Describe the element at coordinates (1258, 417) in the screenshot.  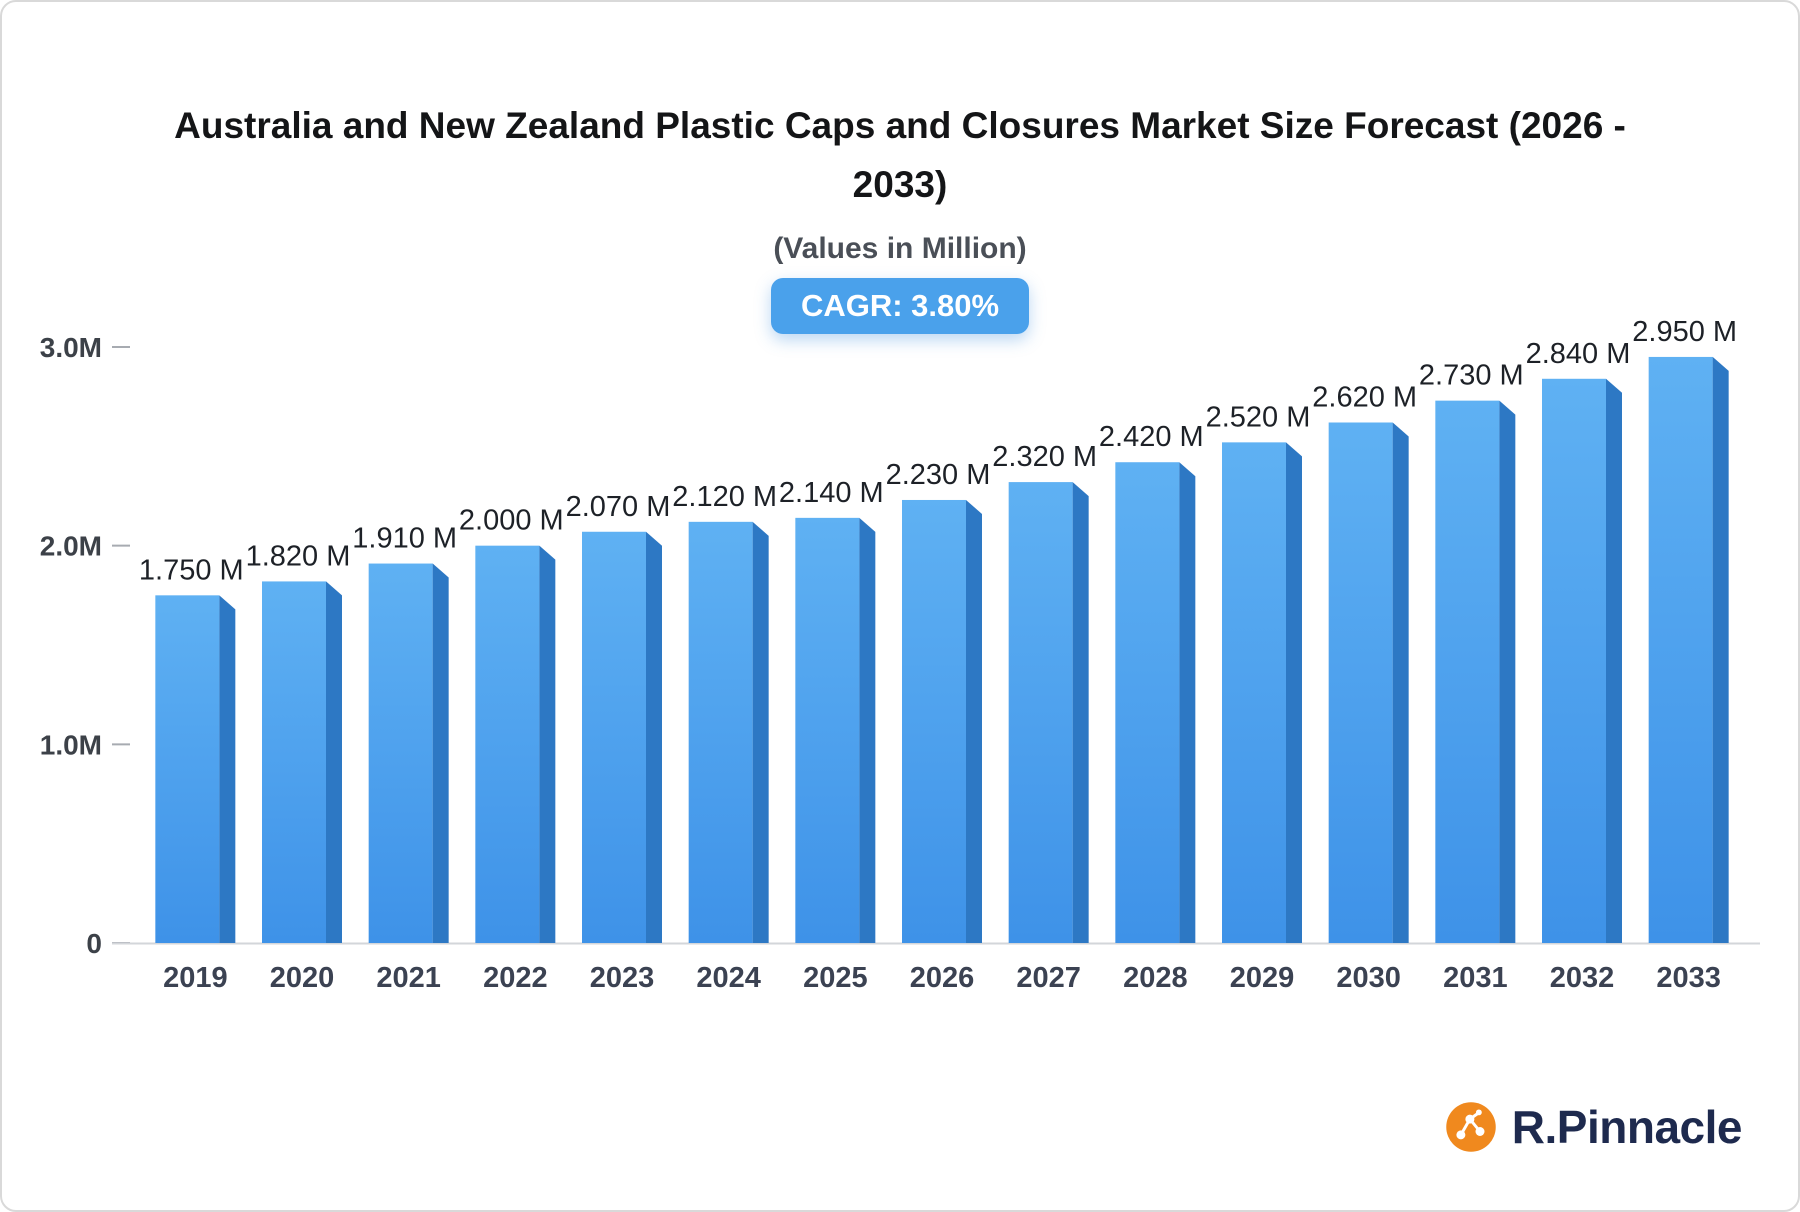
I see `bar-value-label: 2.520 M` at that location.